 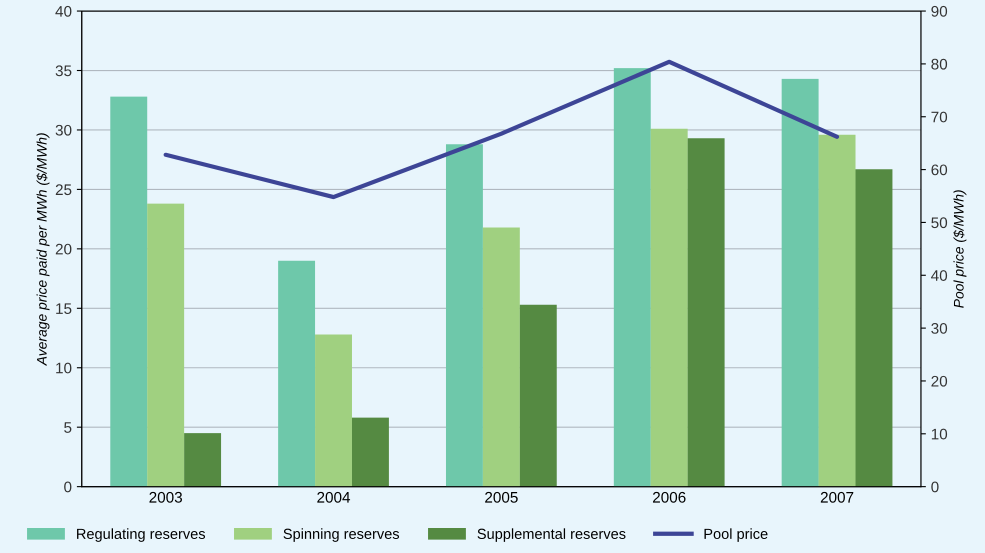 I want to click on y2-tick-label: 50, so click(x=939, y=222).